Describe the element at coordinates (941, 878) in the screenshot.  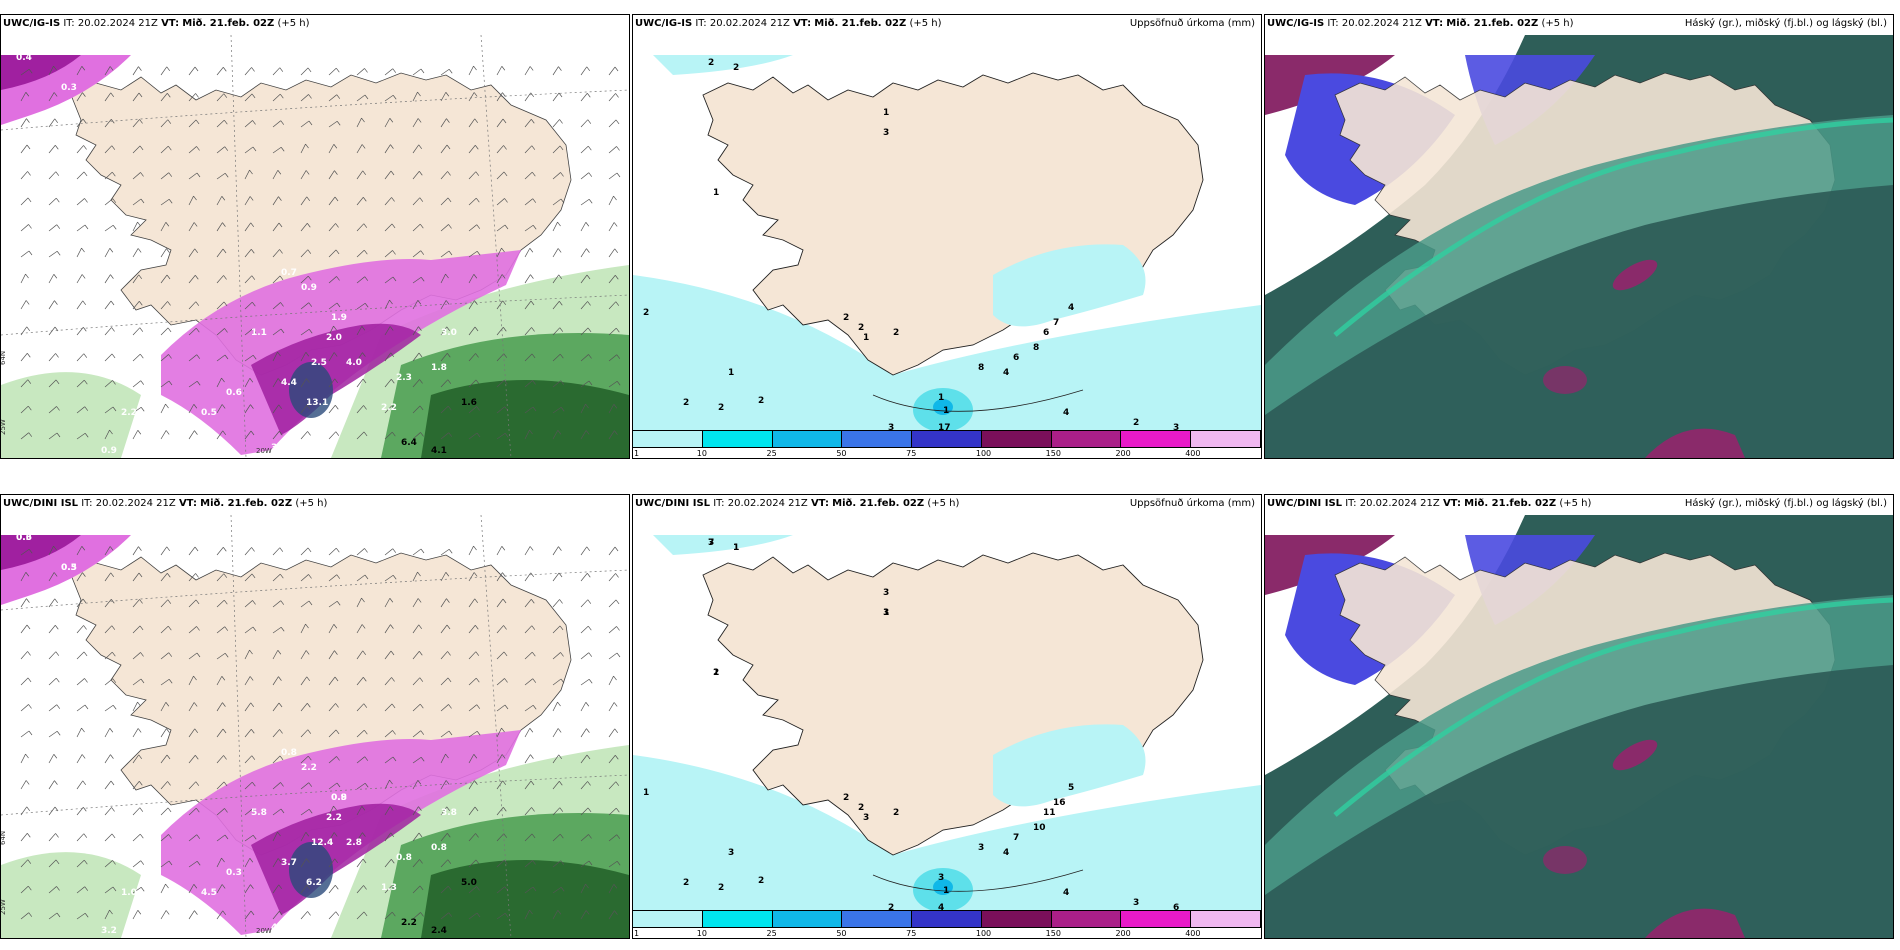
I see `precip-value: 3` at that location.